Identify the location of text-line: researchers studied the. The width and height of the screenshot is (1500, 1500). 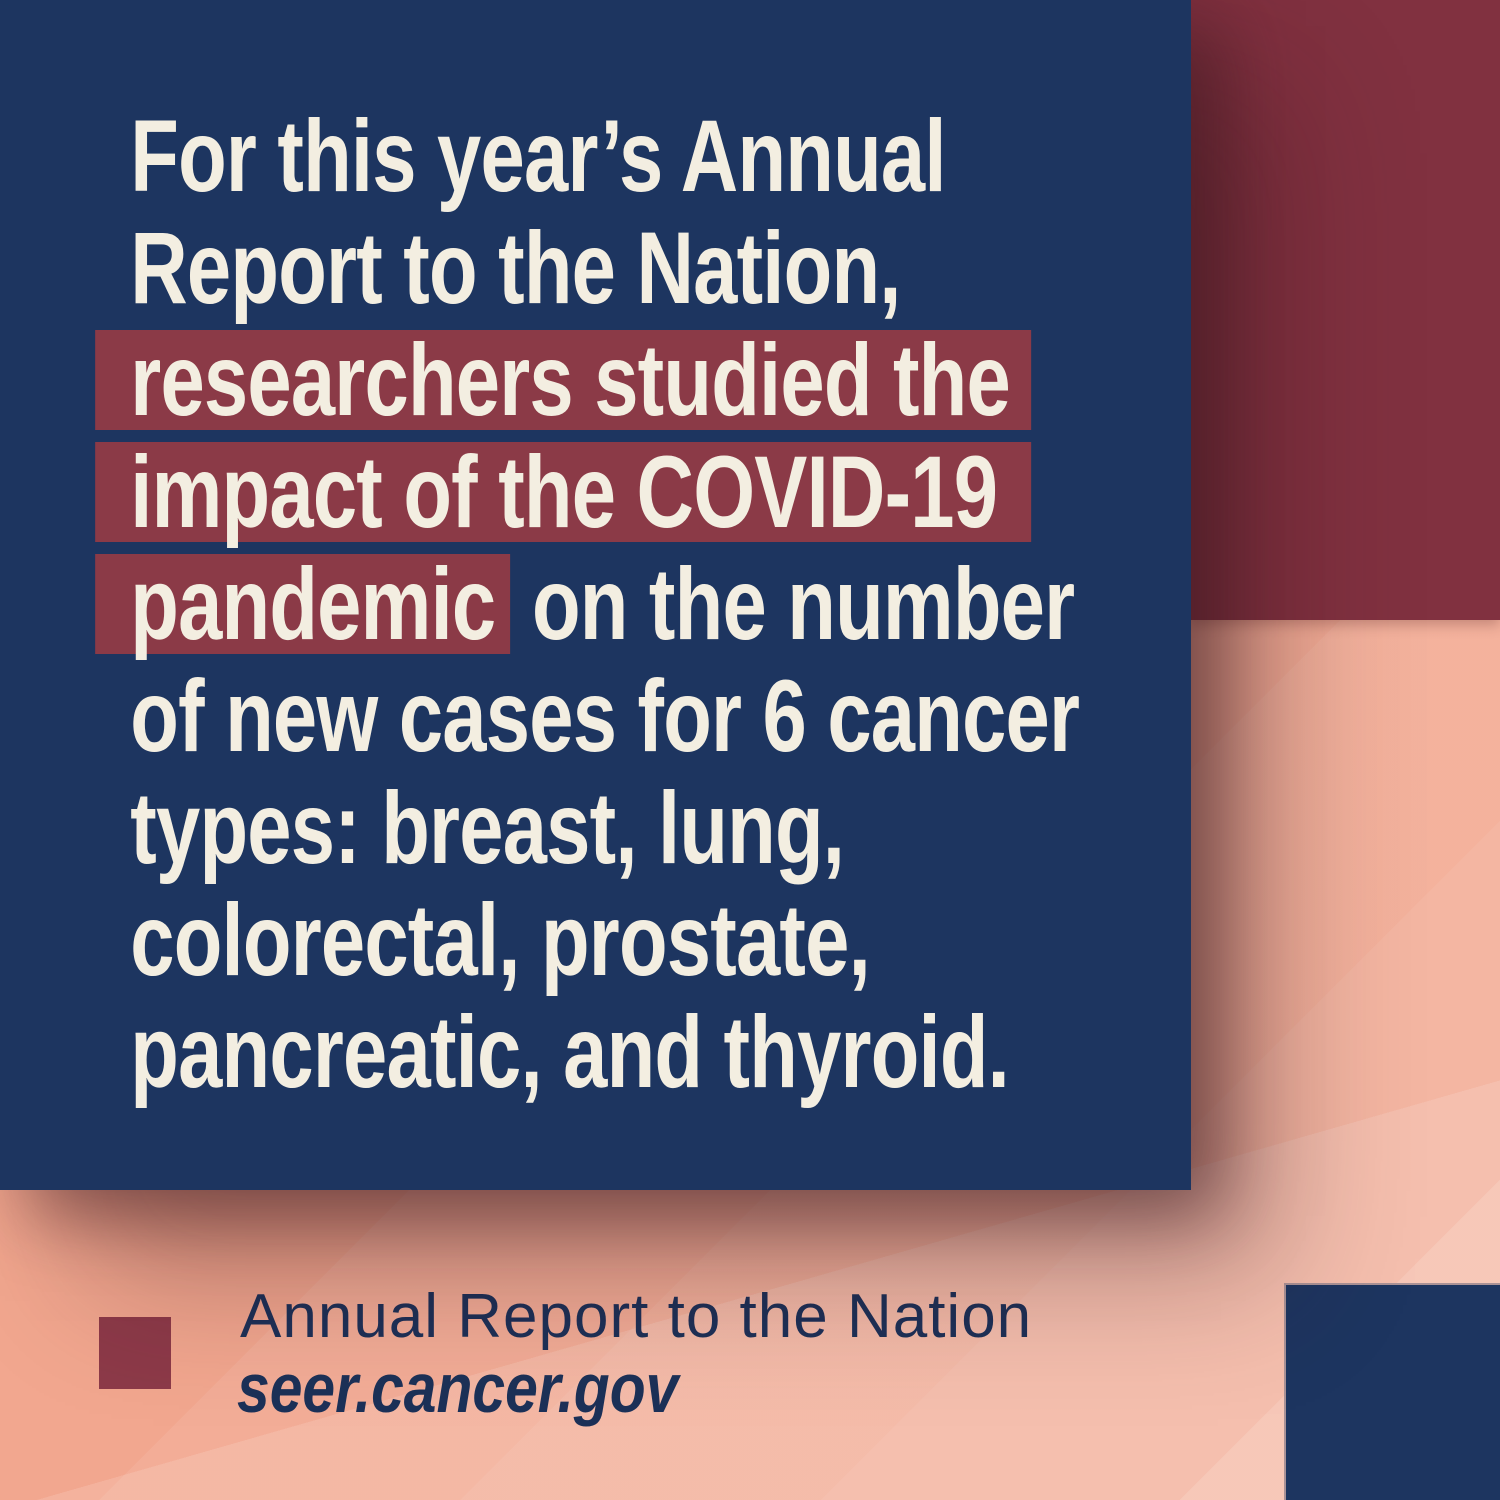
(644, 380).